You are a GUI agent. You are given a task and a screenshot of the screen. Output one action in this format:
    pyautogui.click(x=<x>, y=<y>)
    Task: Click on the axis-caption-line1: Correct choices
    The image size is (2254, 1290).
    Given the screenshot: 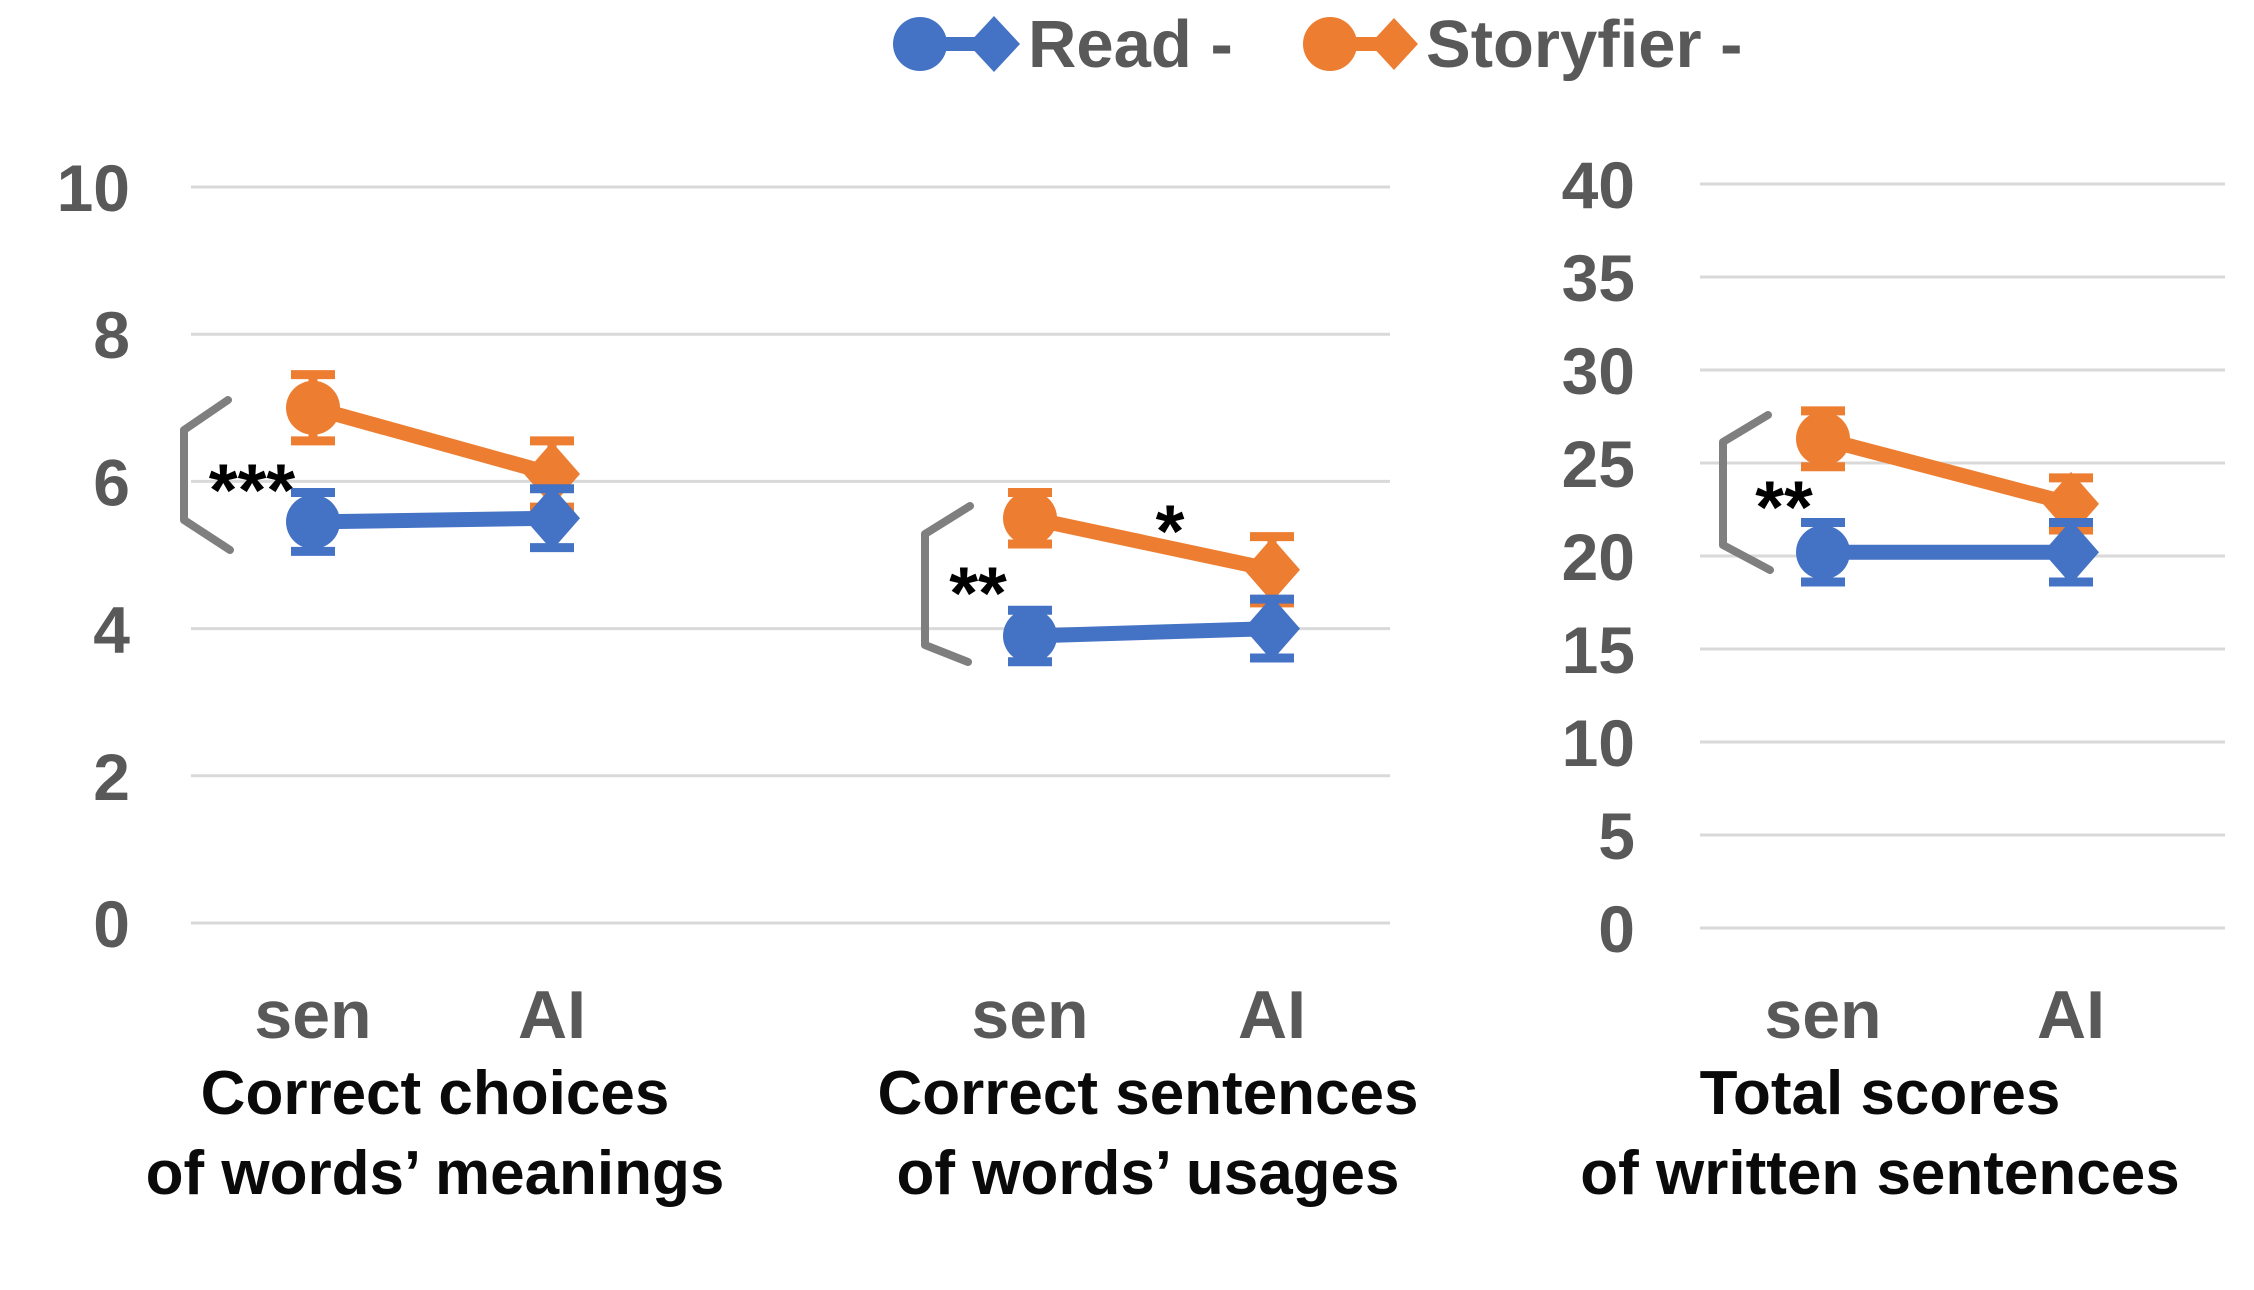 What is the action you would take?
    pyautogui.click(x=435, y=1093)
    